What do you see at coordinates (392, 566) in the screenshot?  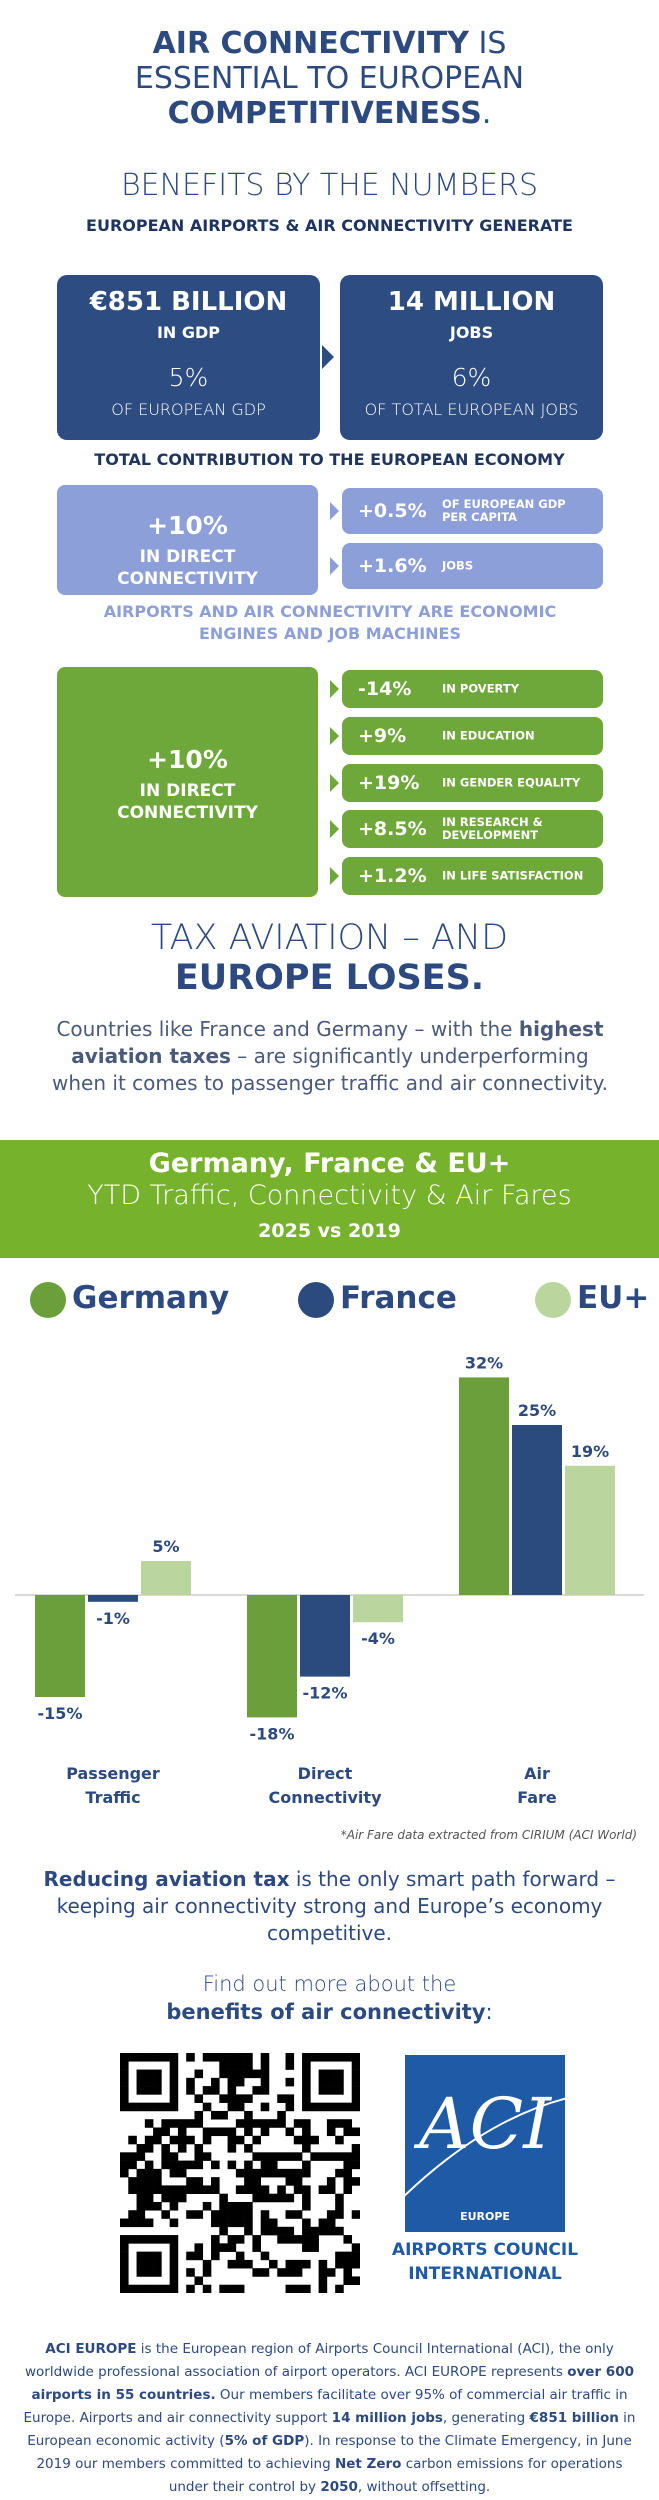 I see `effect-value: +1.6%` at bounding box center [392, 566].